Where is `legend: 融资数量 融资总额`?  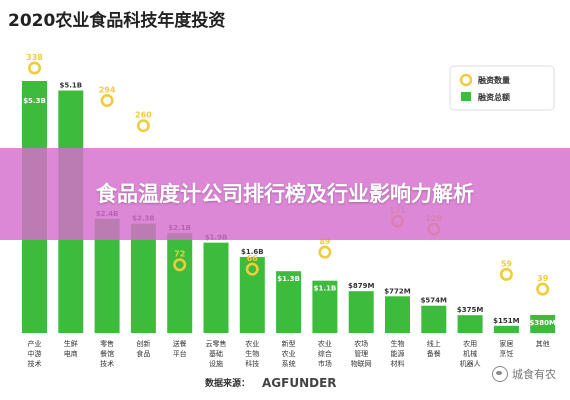 legend: 融资数量 融资总额 is located at coordinates (502, 88).